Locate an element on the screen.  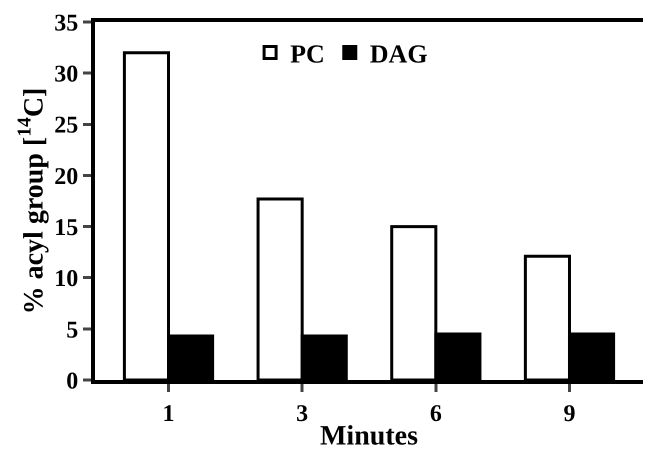
legend-label: PC is located at coordinates (307, 54).